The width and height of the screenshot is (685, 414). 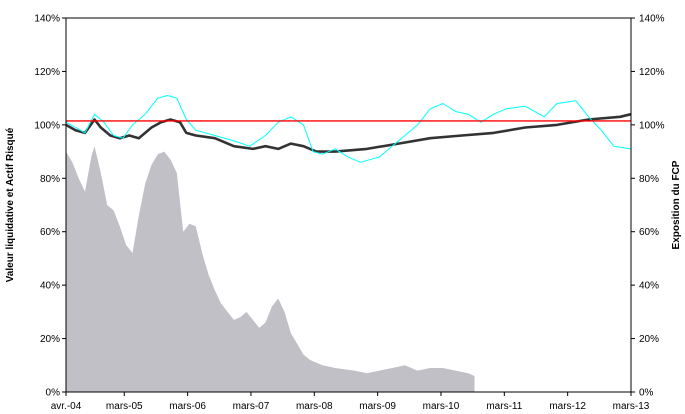 I want to click on line-series-group, so click(x=348, y=129).